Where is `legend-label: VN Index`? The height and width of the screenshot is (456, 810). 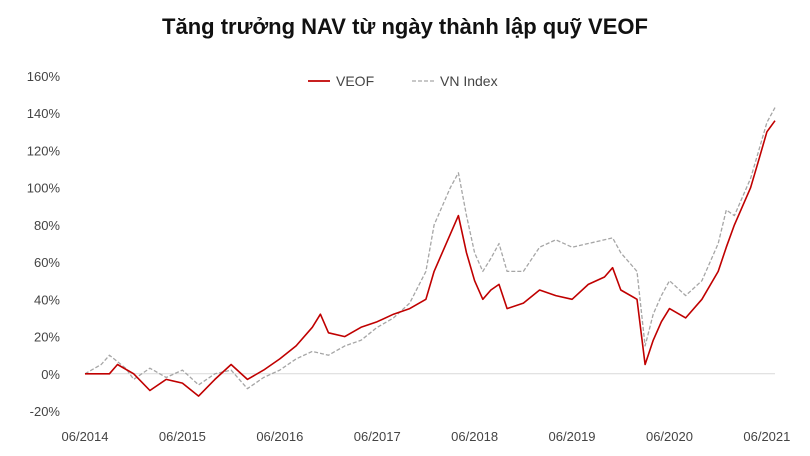 legend-label: VN Index is located at coordinates (469, 81).